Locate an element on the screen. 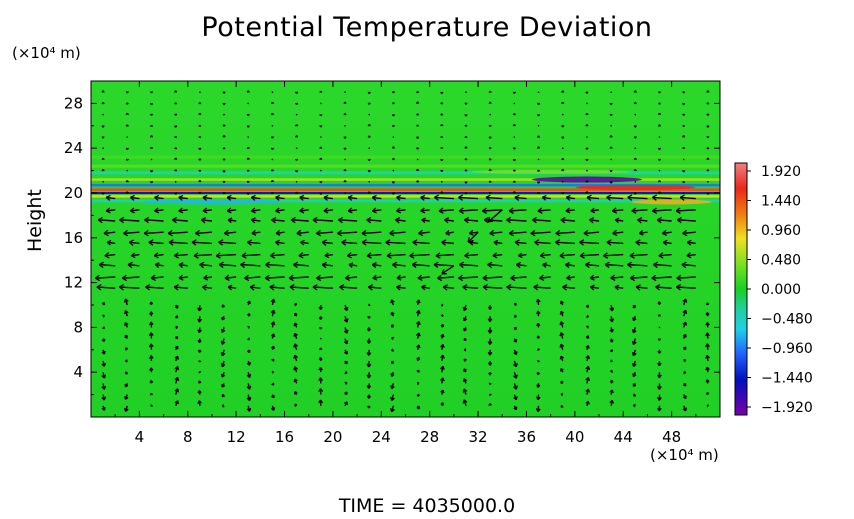 The height and width of the screenshot is (519, 854). y-tick-label: 8 is located at coordinates (78, 327).